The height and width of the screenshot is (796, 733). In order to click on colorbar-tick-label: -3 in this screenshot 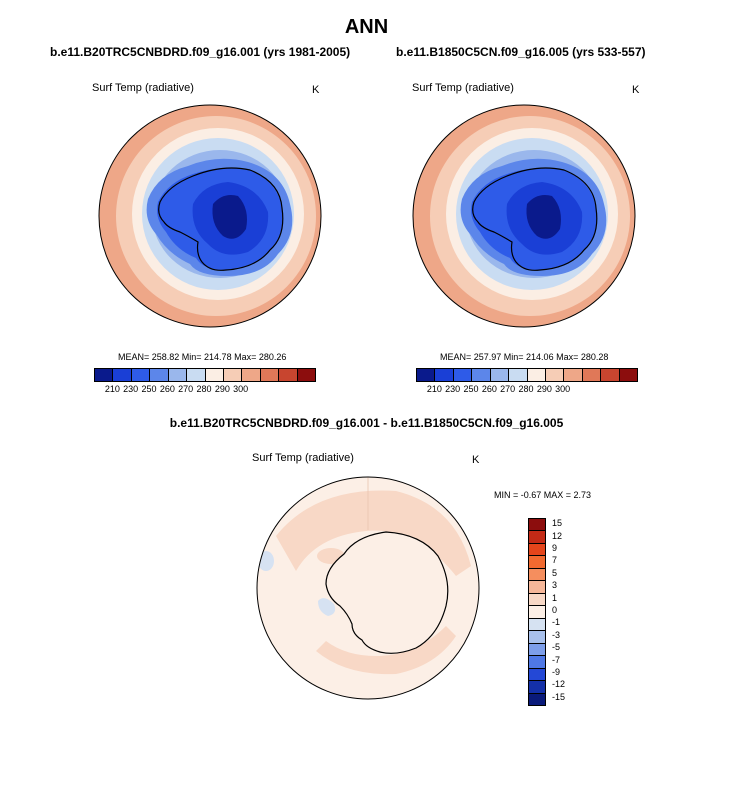, I will do `click(556, 634)`.